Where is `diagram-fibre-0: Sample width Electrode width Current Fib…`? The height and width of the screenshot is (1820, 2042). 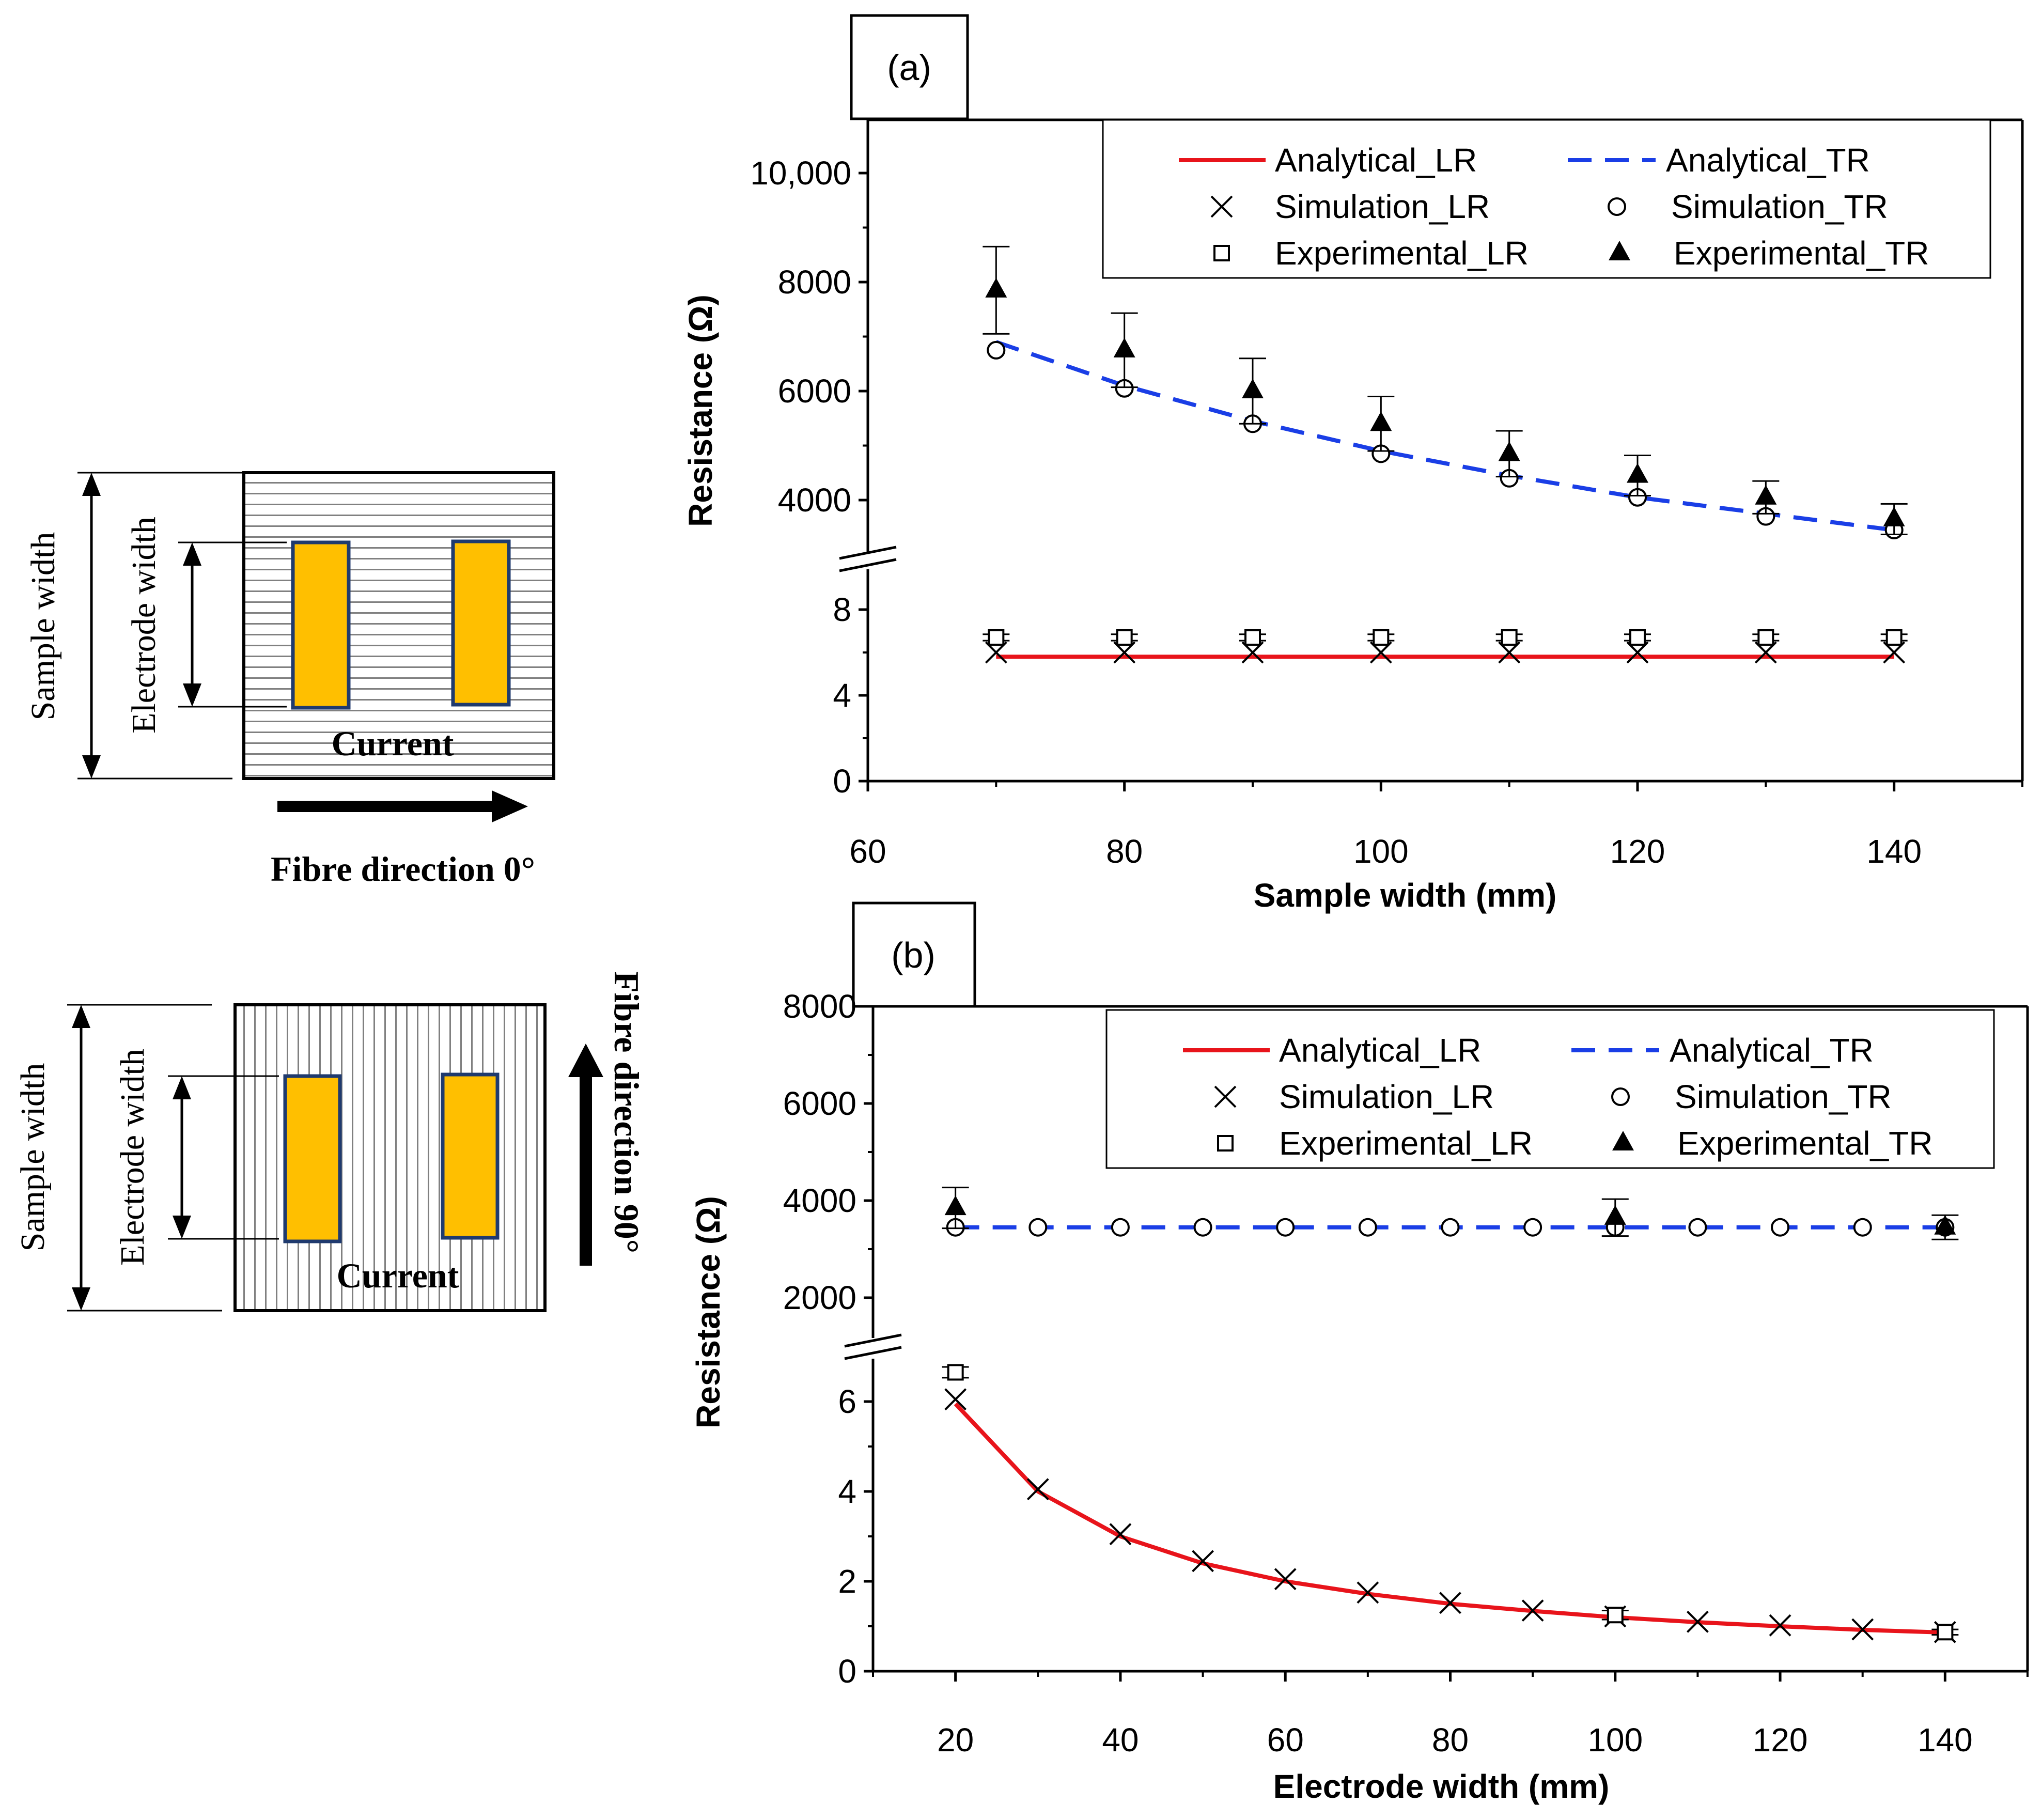
diagram-fibre-0: Sample width Electrode width Current Fib… is located at coordinates (289, 680).